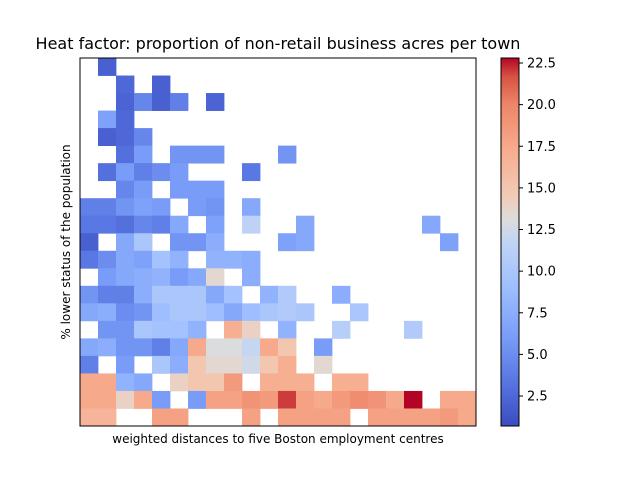 This screenshot has height=480, width=640. I want to click on colorbar-tick-label: 5.0, so click(537, 355).